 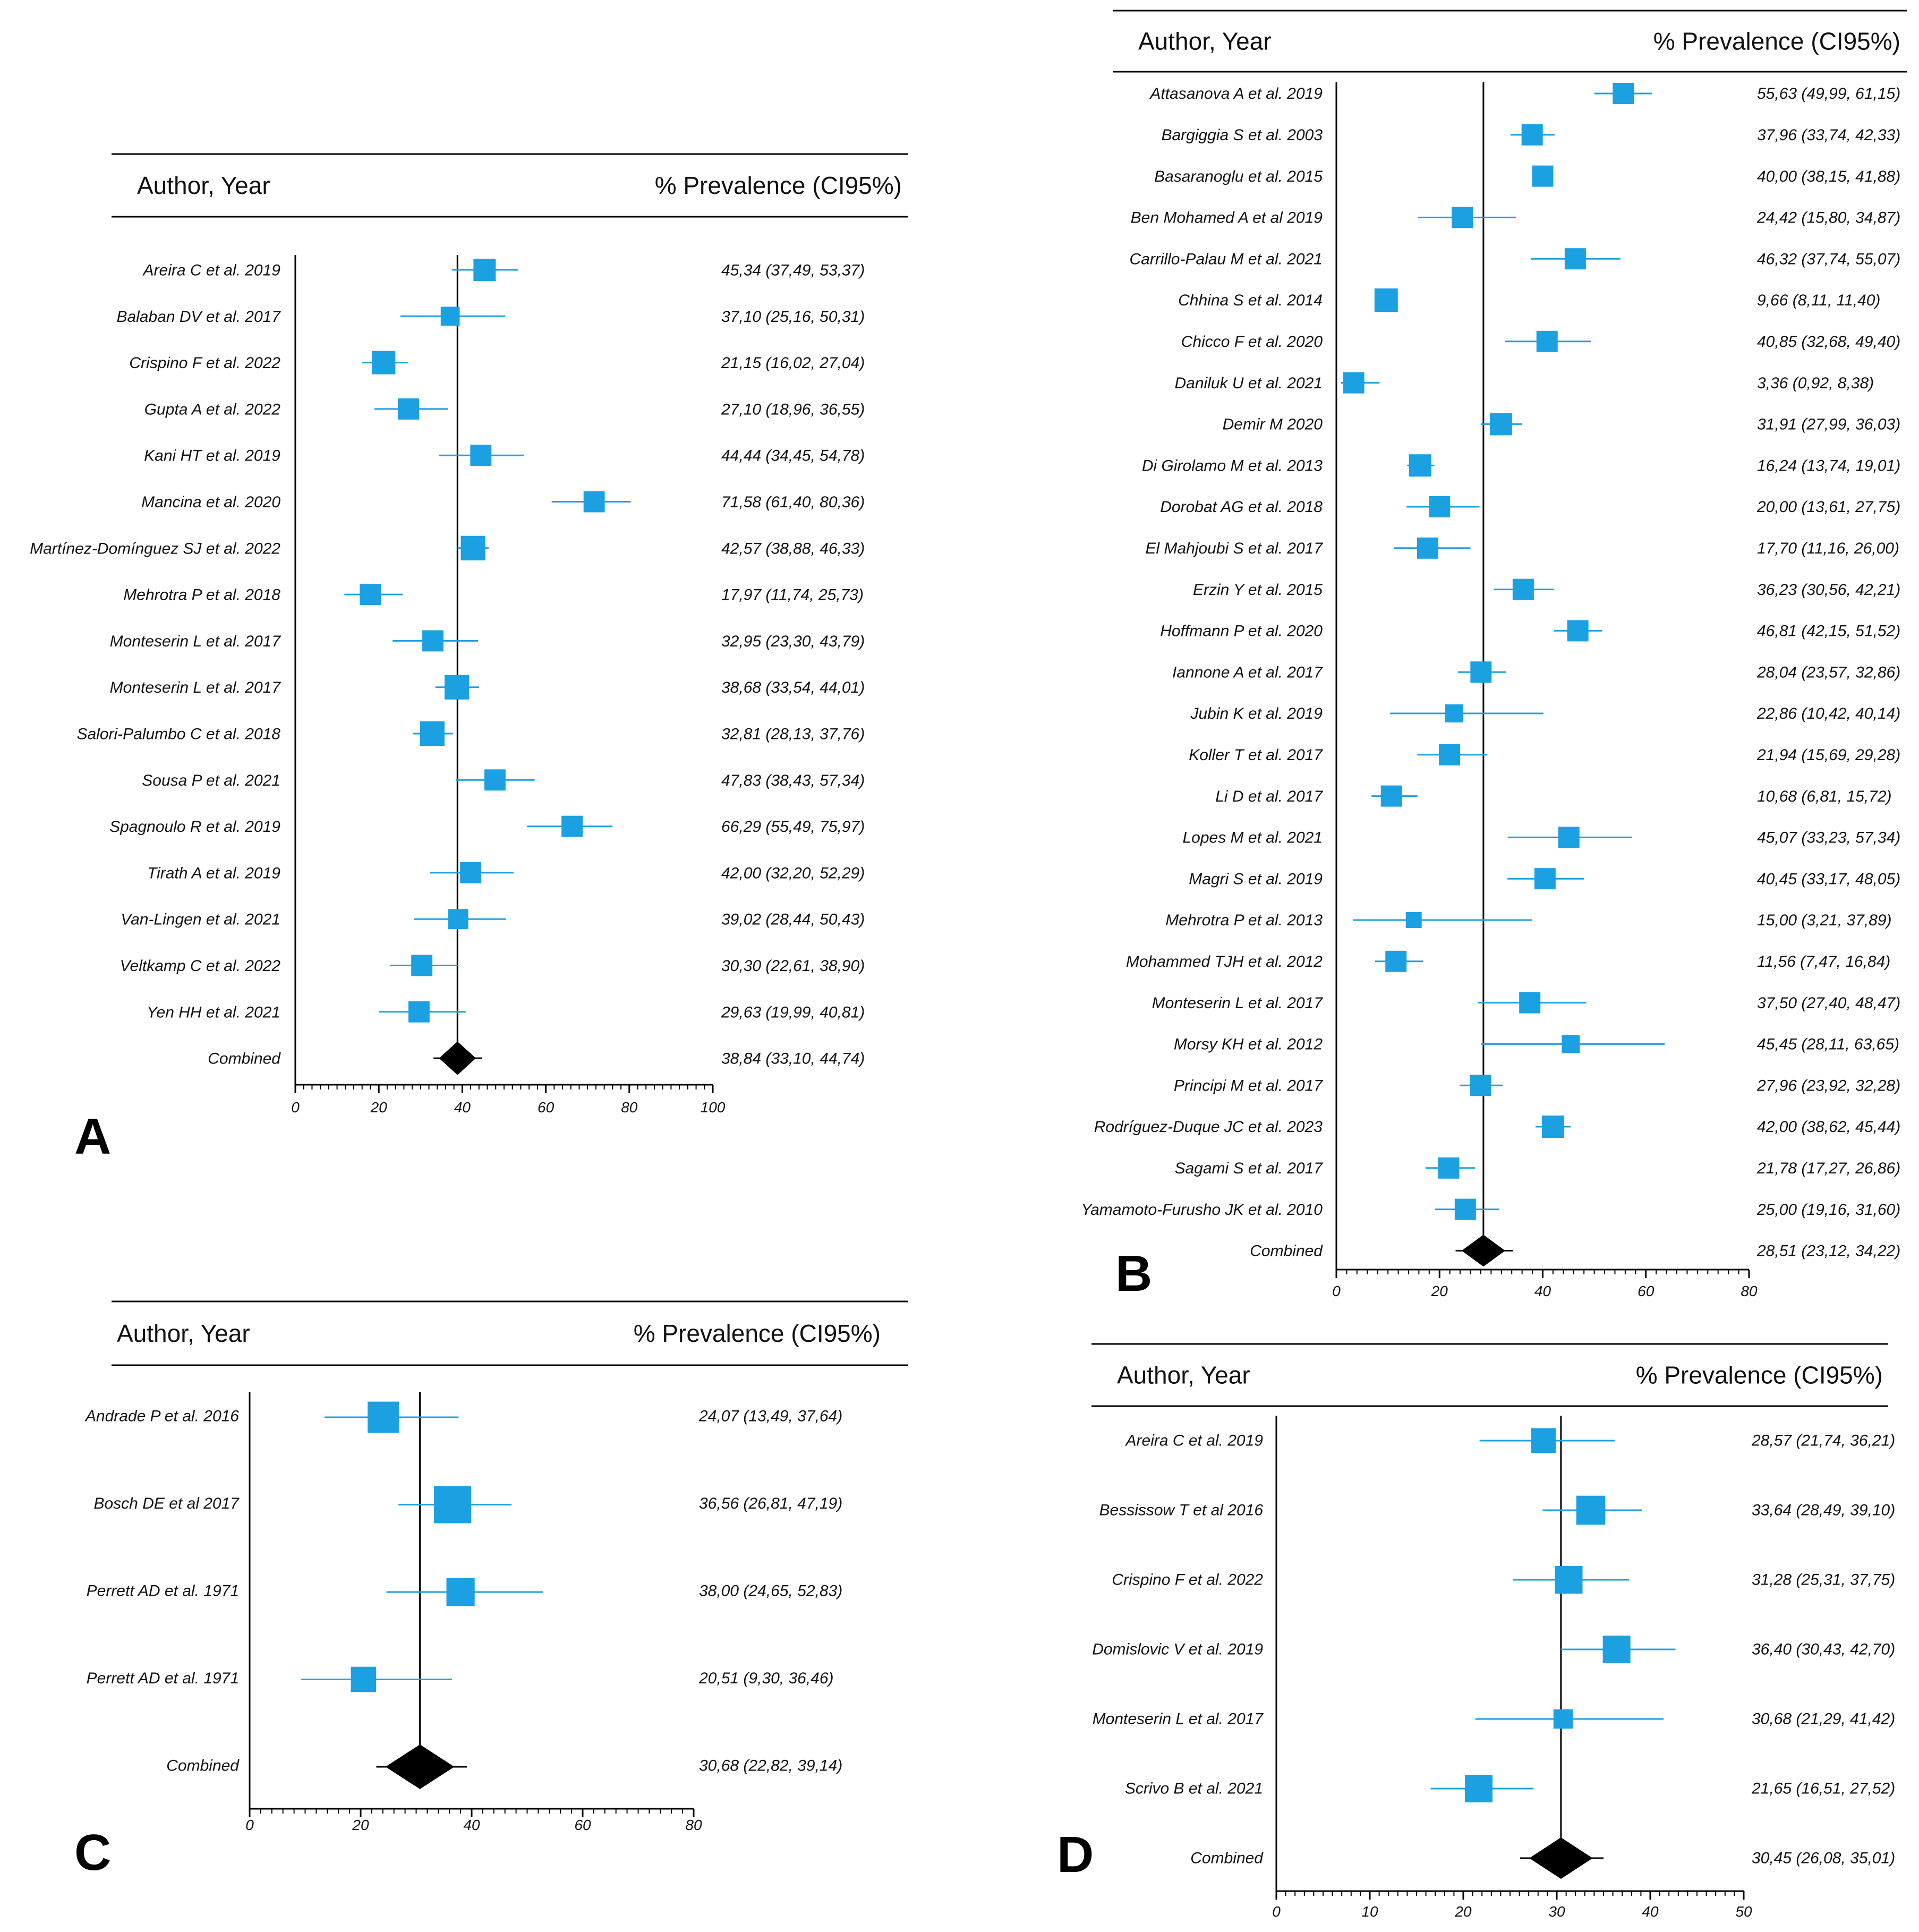 I want to click on study-ci-value: 36,40 (30,43, 42,70), so click(x=1823, y=1649).